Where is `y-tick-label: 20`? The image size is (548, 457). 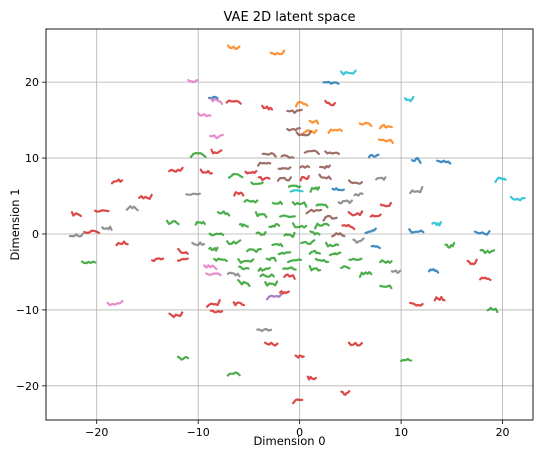
y-tick-label: 20 is located at coordinates (32, 82).